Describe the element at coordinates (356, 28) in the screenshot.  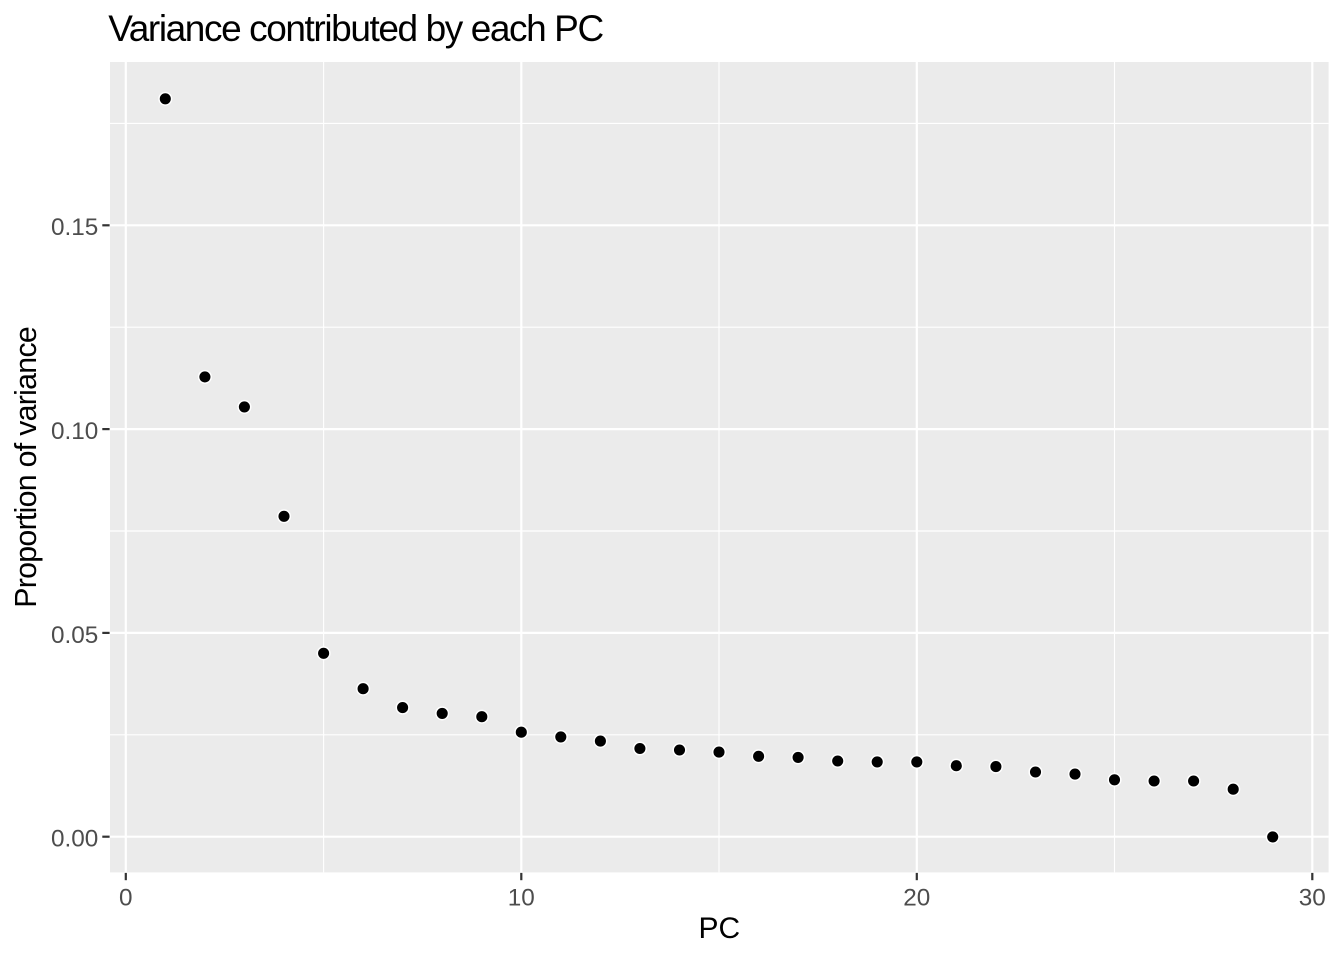
I see `svg-text:Variance contributed by each P: Variance contributed by each PC` at that location.